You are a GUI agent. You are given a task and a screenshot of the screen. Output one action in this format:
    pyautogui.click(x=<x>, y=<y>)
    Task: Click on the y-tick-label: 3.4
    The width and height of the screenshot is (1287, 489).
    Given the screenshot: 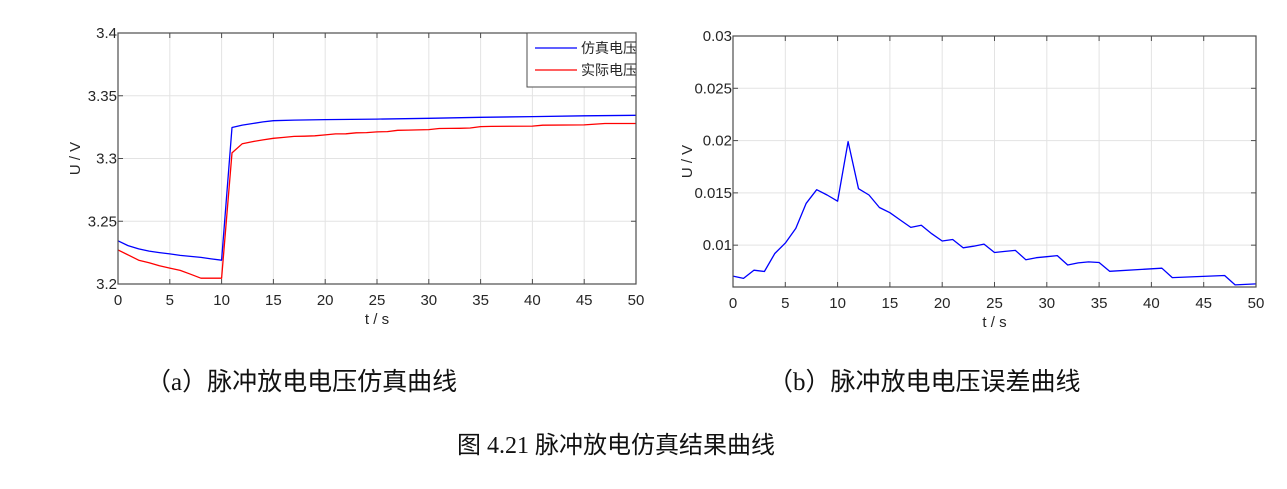 What is the action you would take?
    pyautogui.click(x=106, y=33)
    